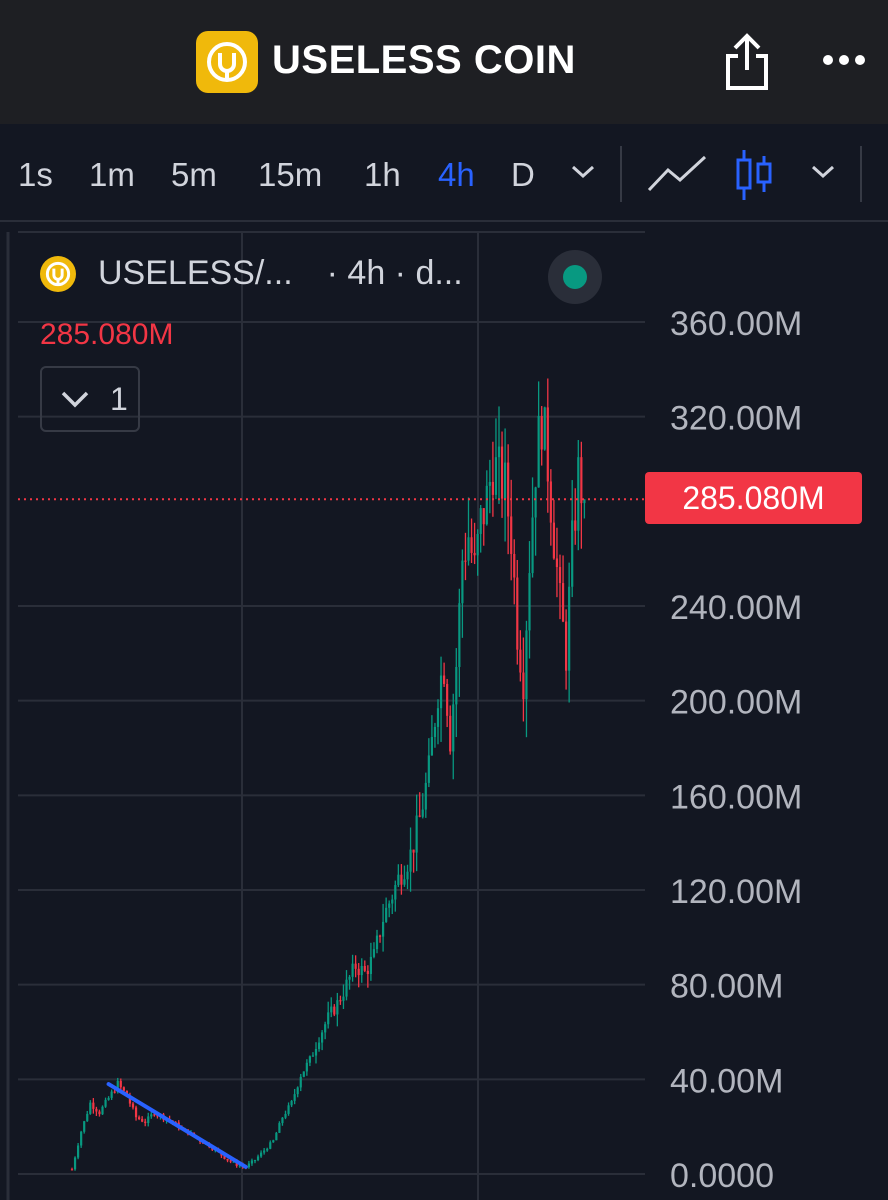  I want to click on candlestick-icon, so click(754, 175).